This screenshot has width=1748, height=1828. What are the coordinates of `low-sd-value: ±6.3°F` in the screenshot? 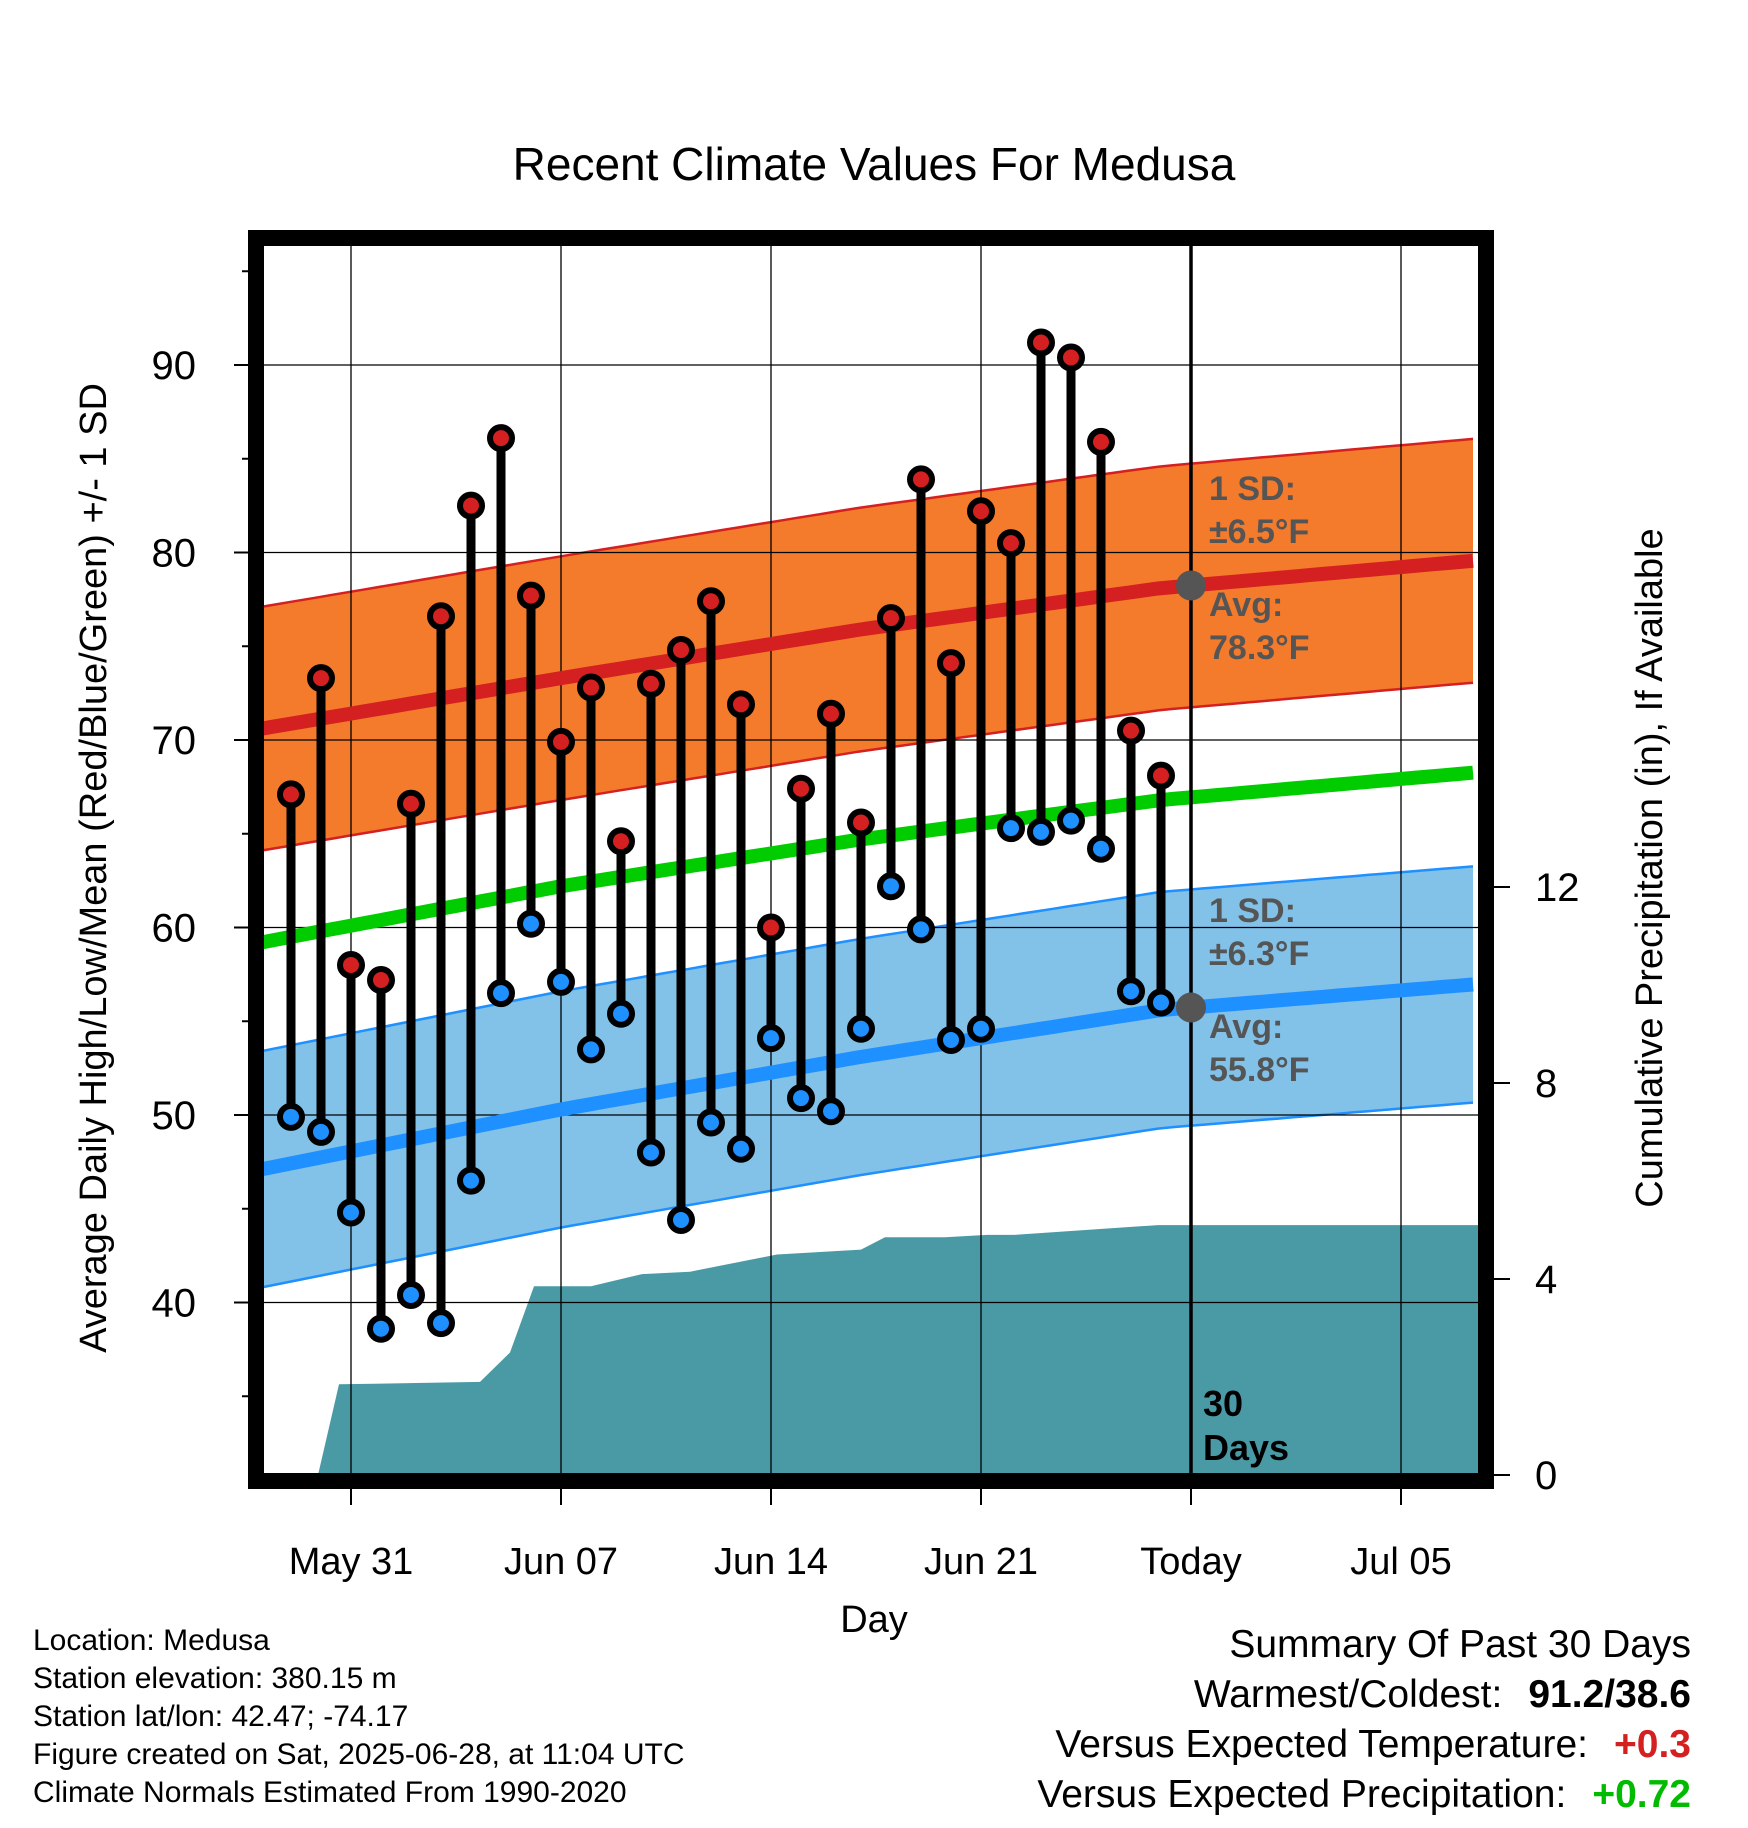 It's located at (1259, 954).